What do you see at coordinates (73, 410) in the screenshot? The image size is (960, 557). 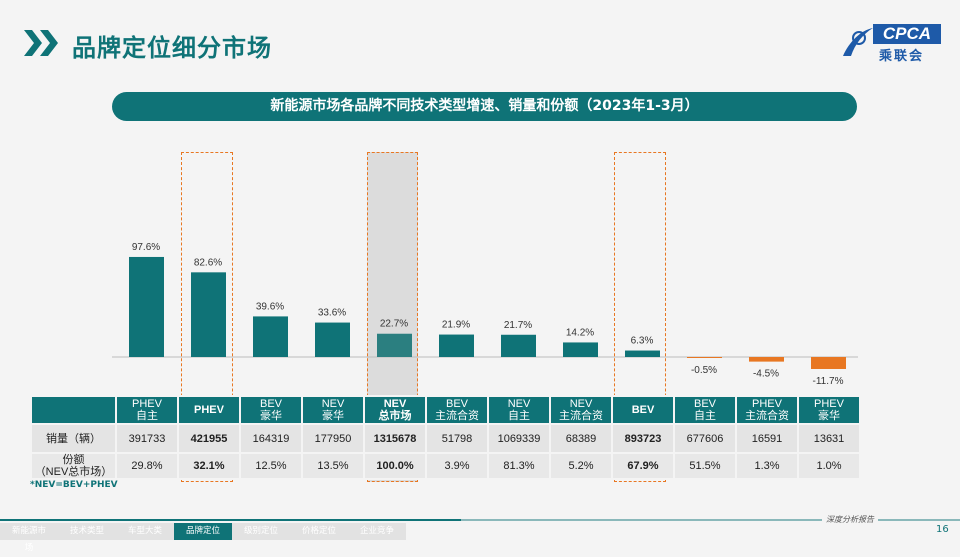 I see `header-corner` at bounding box center [73, 410].